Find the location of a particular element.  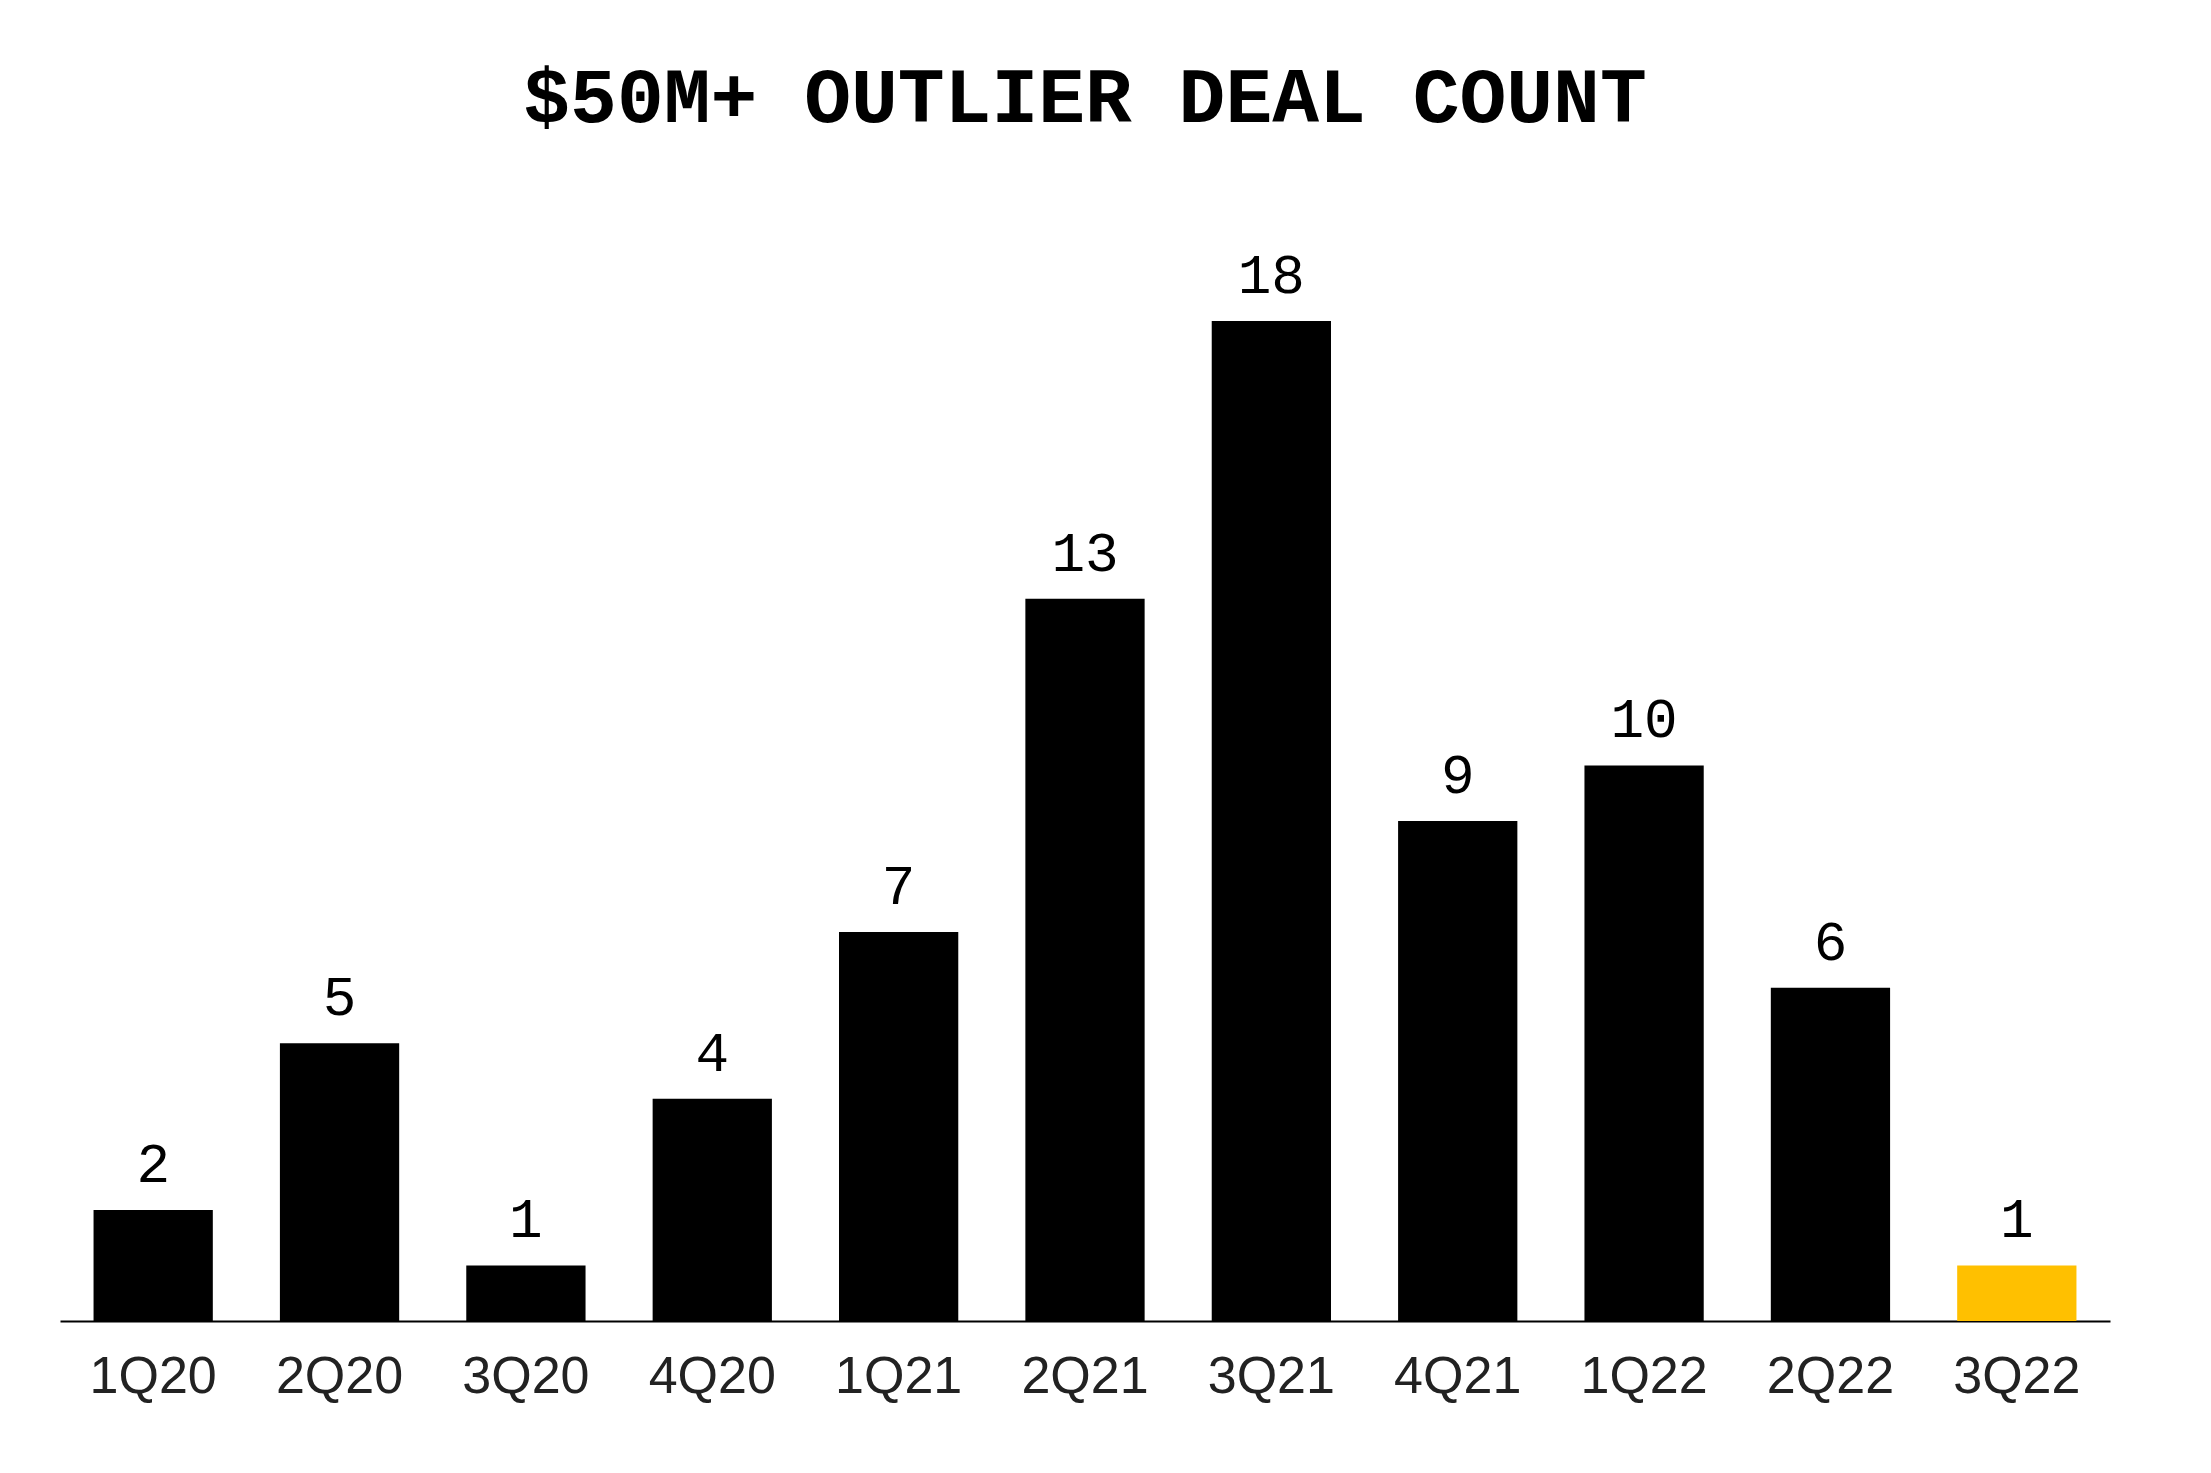

chart-title: $50M+ OUTLIER DEAL COUNT is located at coordinates (1085, 101).